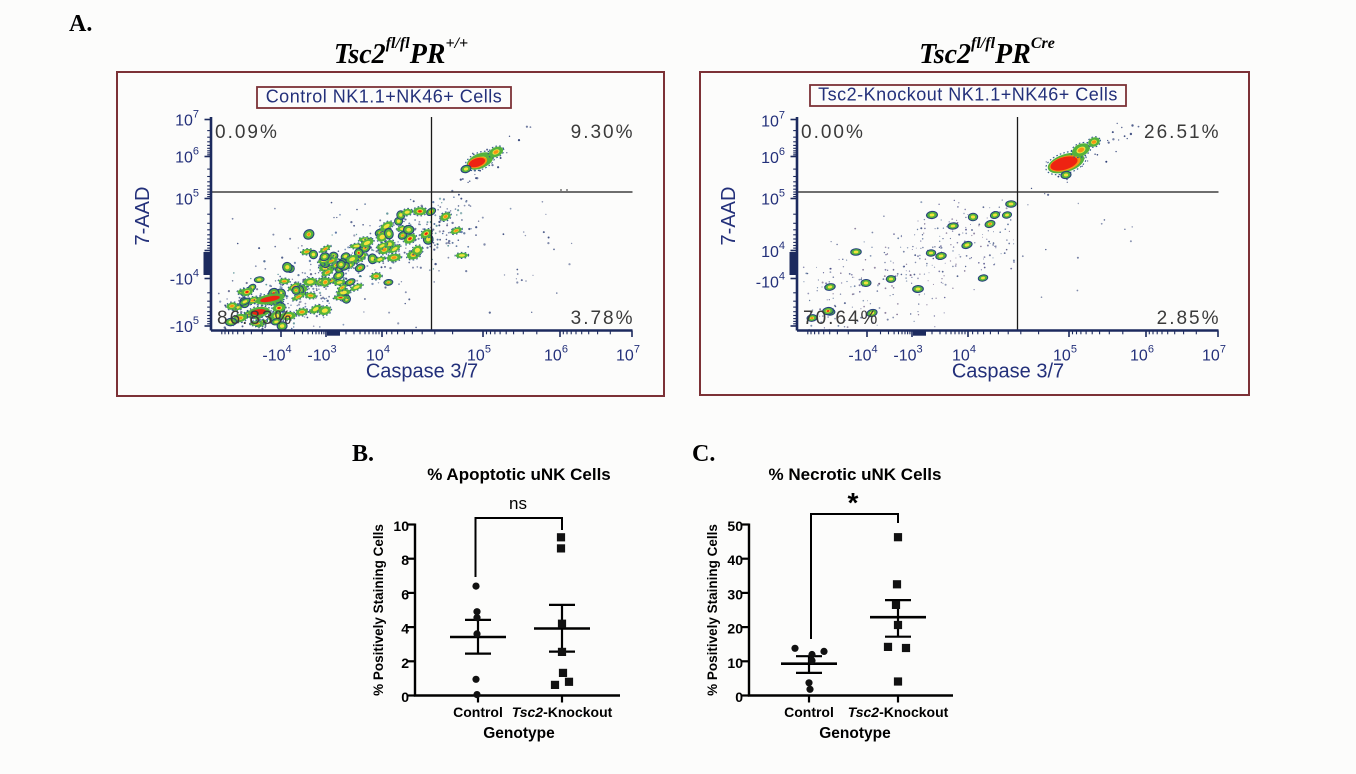  Describe the element at coordinates (519, 474) in the screenshot. I see `svg-text: % Apoptotic uNK Cells` at that location.